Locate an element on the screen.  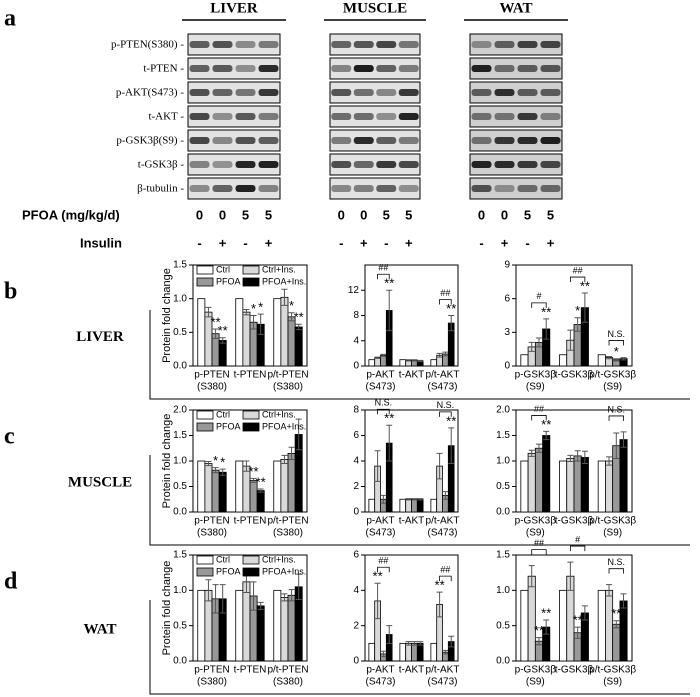
legend-swatch is located at coordinates (251, 415).